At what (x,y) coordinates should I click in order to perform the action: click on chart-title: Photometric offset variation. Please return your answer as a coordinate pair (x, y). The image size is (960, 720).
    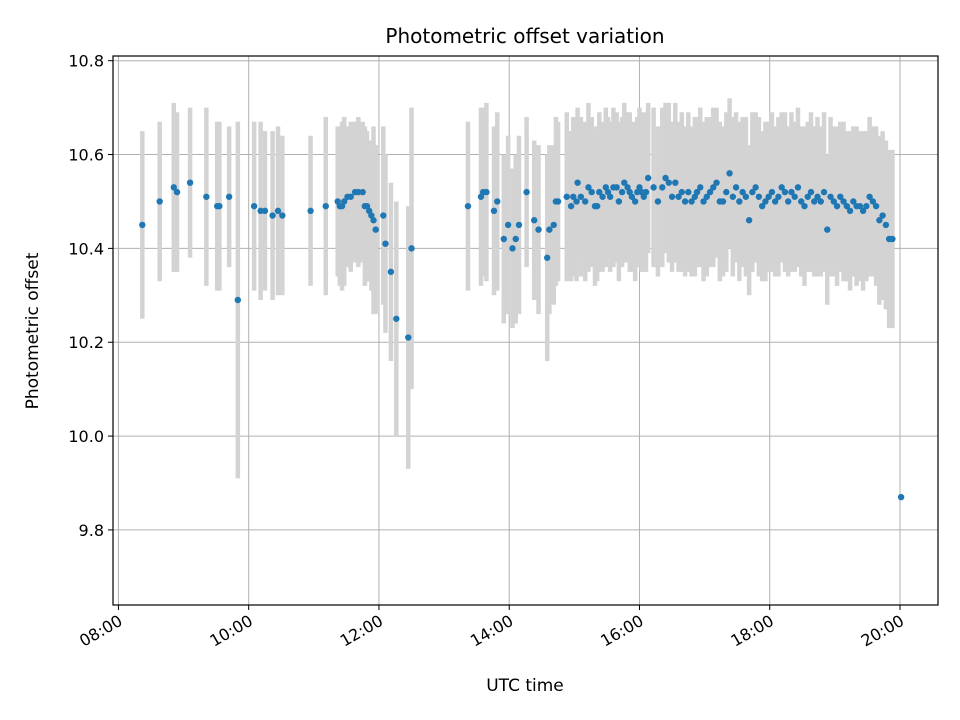
    Looking at the image, I should click on (524, 36).